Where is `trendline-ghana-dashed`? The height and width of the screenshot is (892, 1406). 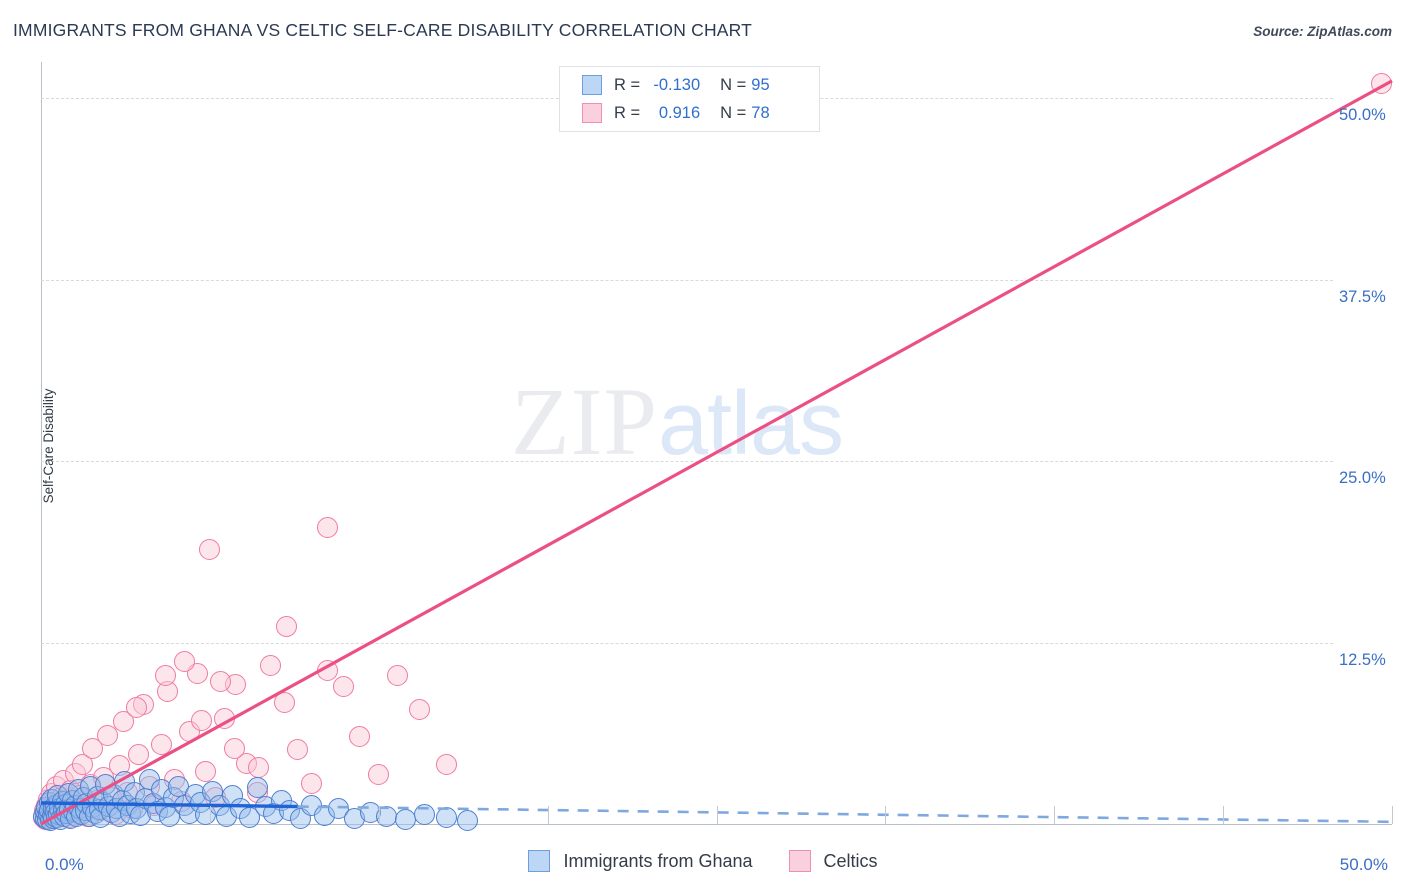
trendline-ghana-dashed is located at coordinates (845, 814).